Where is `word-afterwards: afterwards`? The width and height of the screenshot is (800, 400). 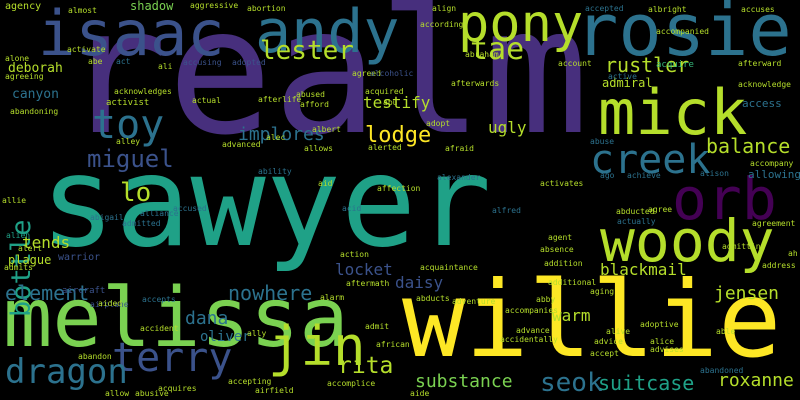
word-afterwards: afterwards is located at coordinates (475, 83).